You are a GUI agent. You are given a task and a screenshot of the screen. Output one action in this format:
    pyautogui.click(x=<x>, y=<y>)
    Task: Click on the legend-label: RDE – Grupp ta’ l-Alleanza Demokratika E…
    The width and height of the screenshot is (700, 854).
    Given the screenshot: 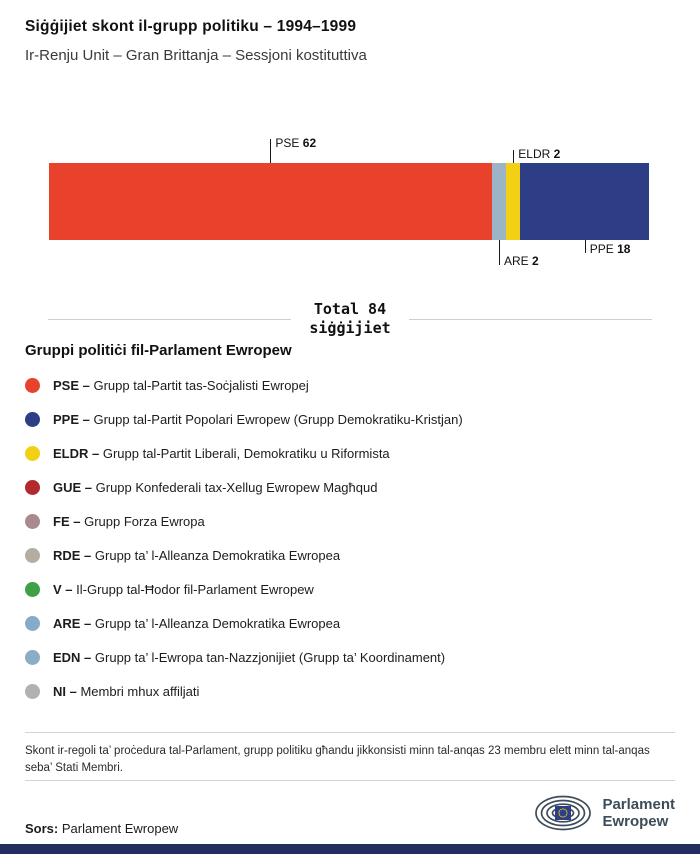 What is the action you would take?
    pyautogui.click(x=197, y=555)
    